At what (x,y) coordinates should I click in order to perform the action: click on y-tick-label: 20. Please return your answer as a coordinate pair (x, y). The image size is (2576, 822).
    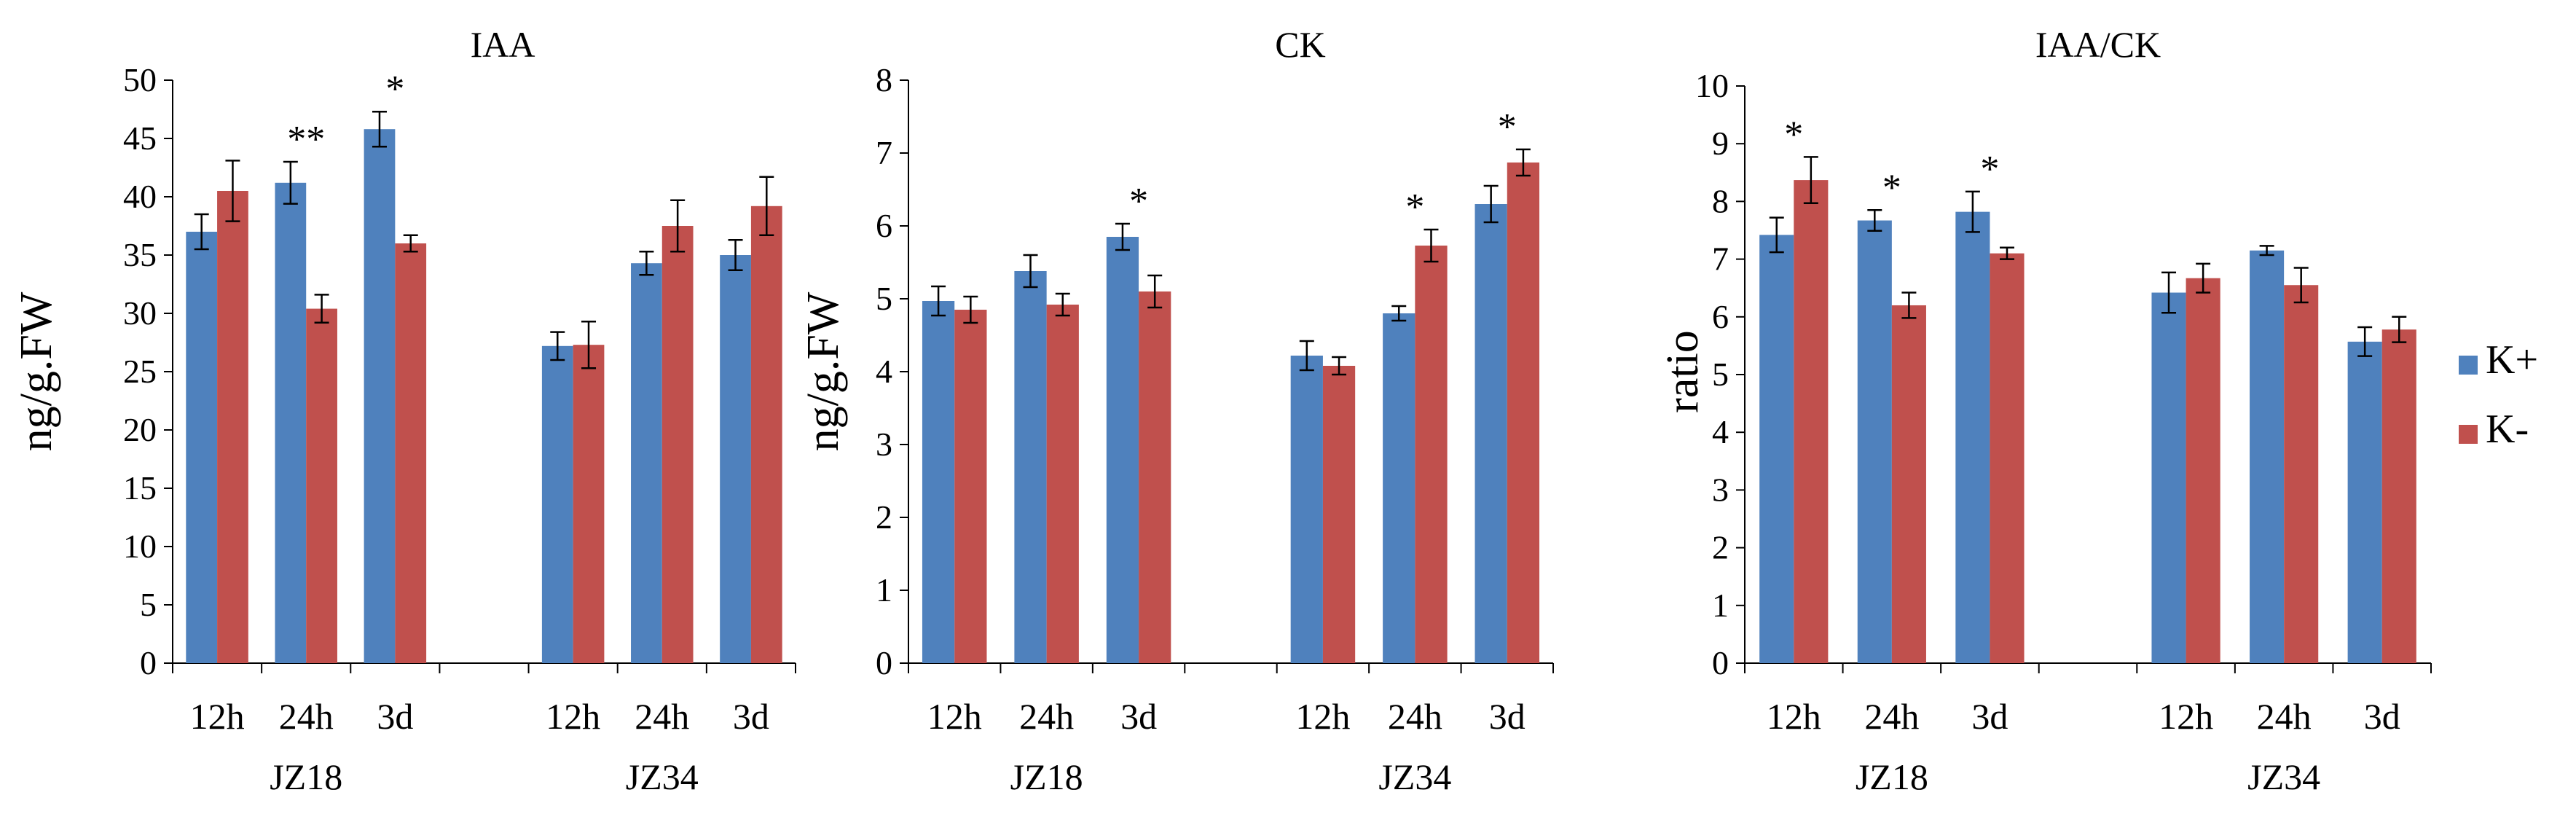
    Looking at the image, I should click on (140, 429).